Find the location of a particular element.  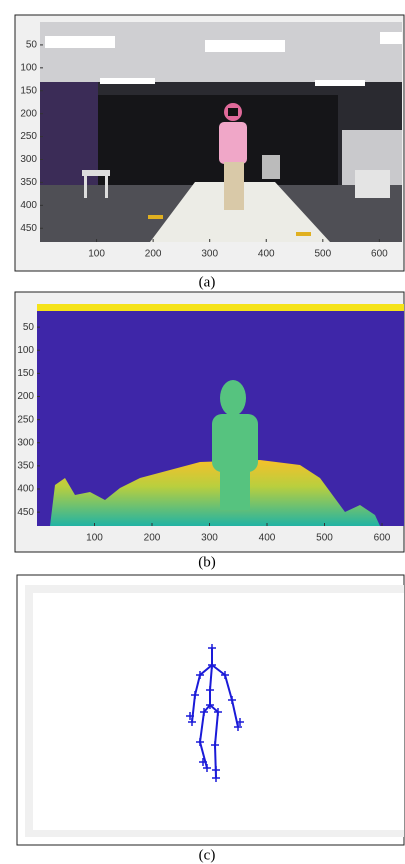

caption: (c) is located at coordinates (207, 855).